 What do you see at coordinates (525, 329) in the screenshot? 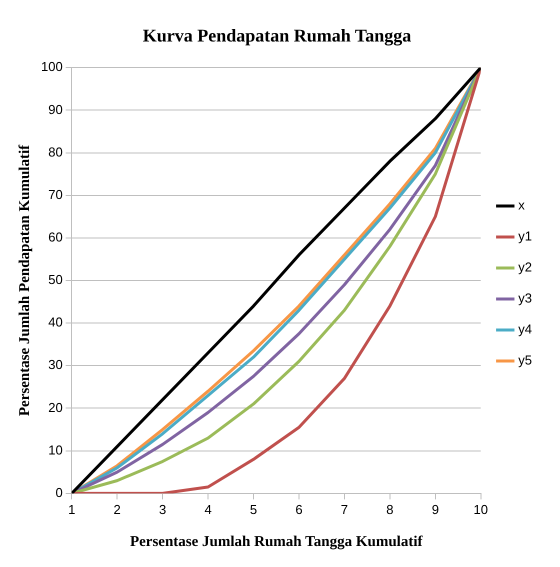
I see `legend-label: y4` at bounding box center [525, 329].